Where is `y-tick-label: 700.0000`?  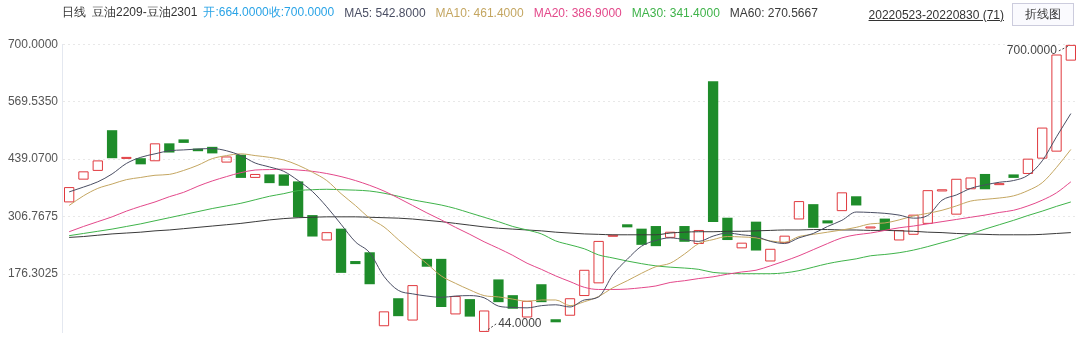 y-tick-label: 700.0000 is located at coordinates (33, 44).